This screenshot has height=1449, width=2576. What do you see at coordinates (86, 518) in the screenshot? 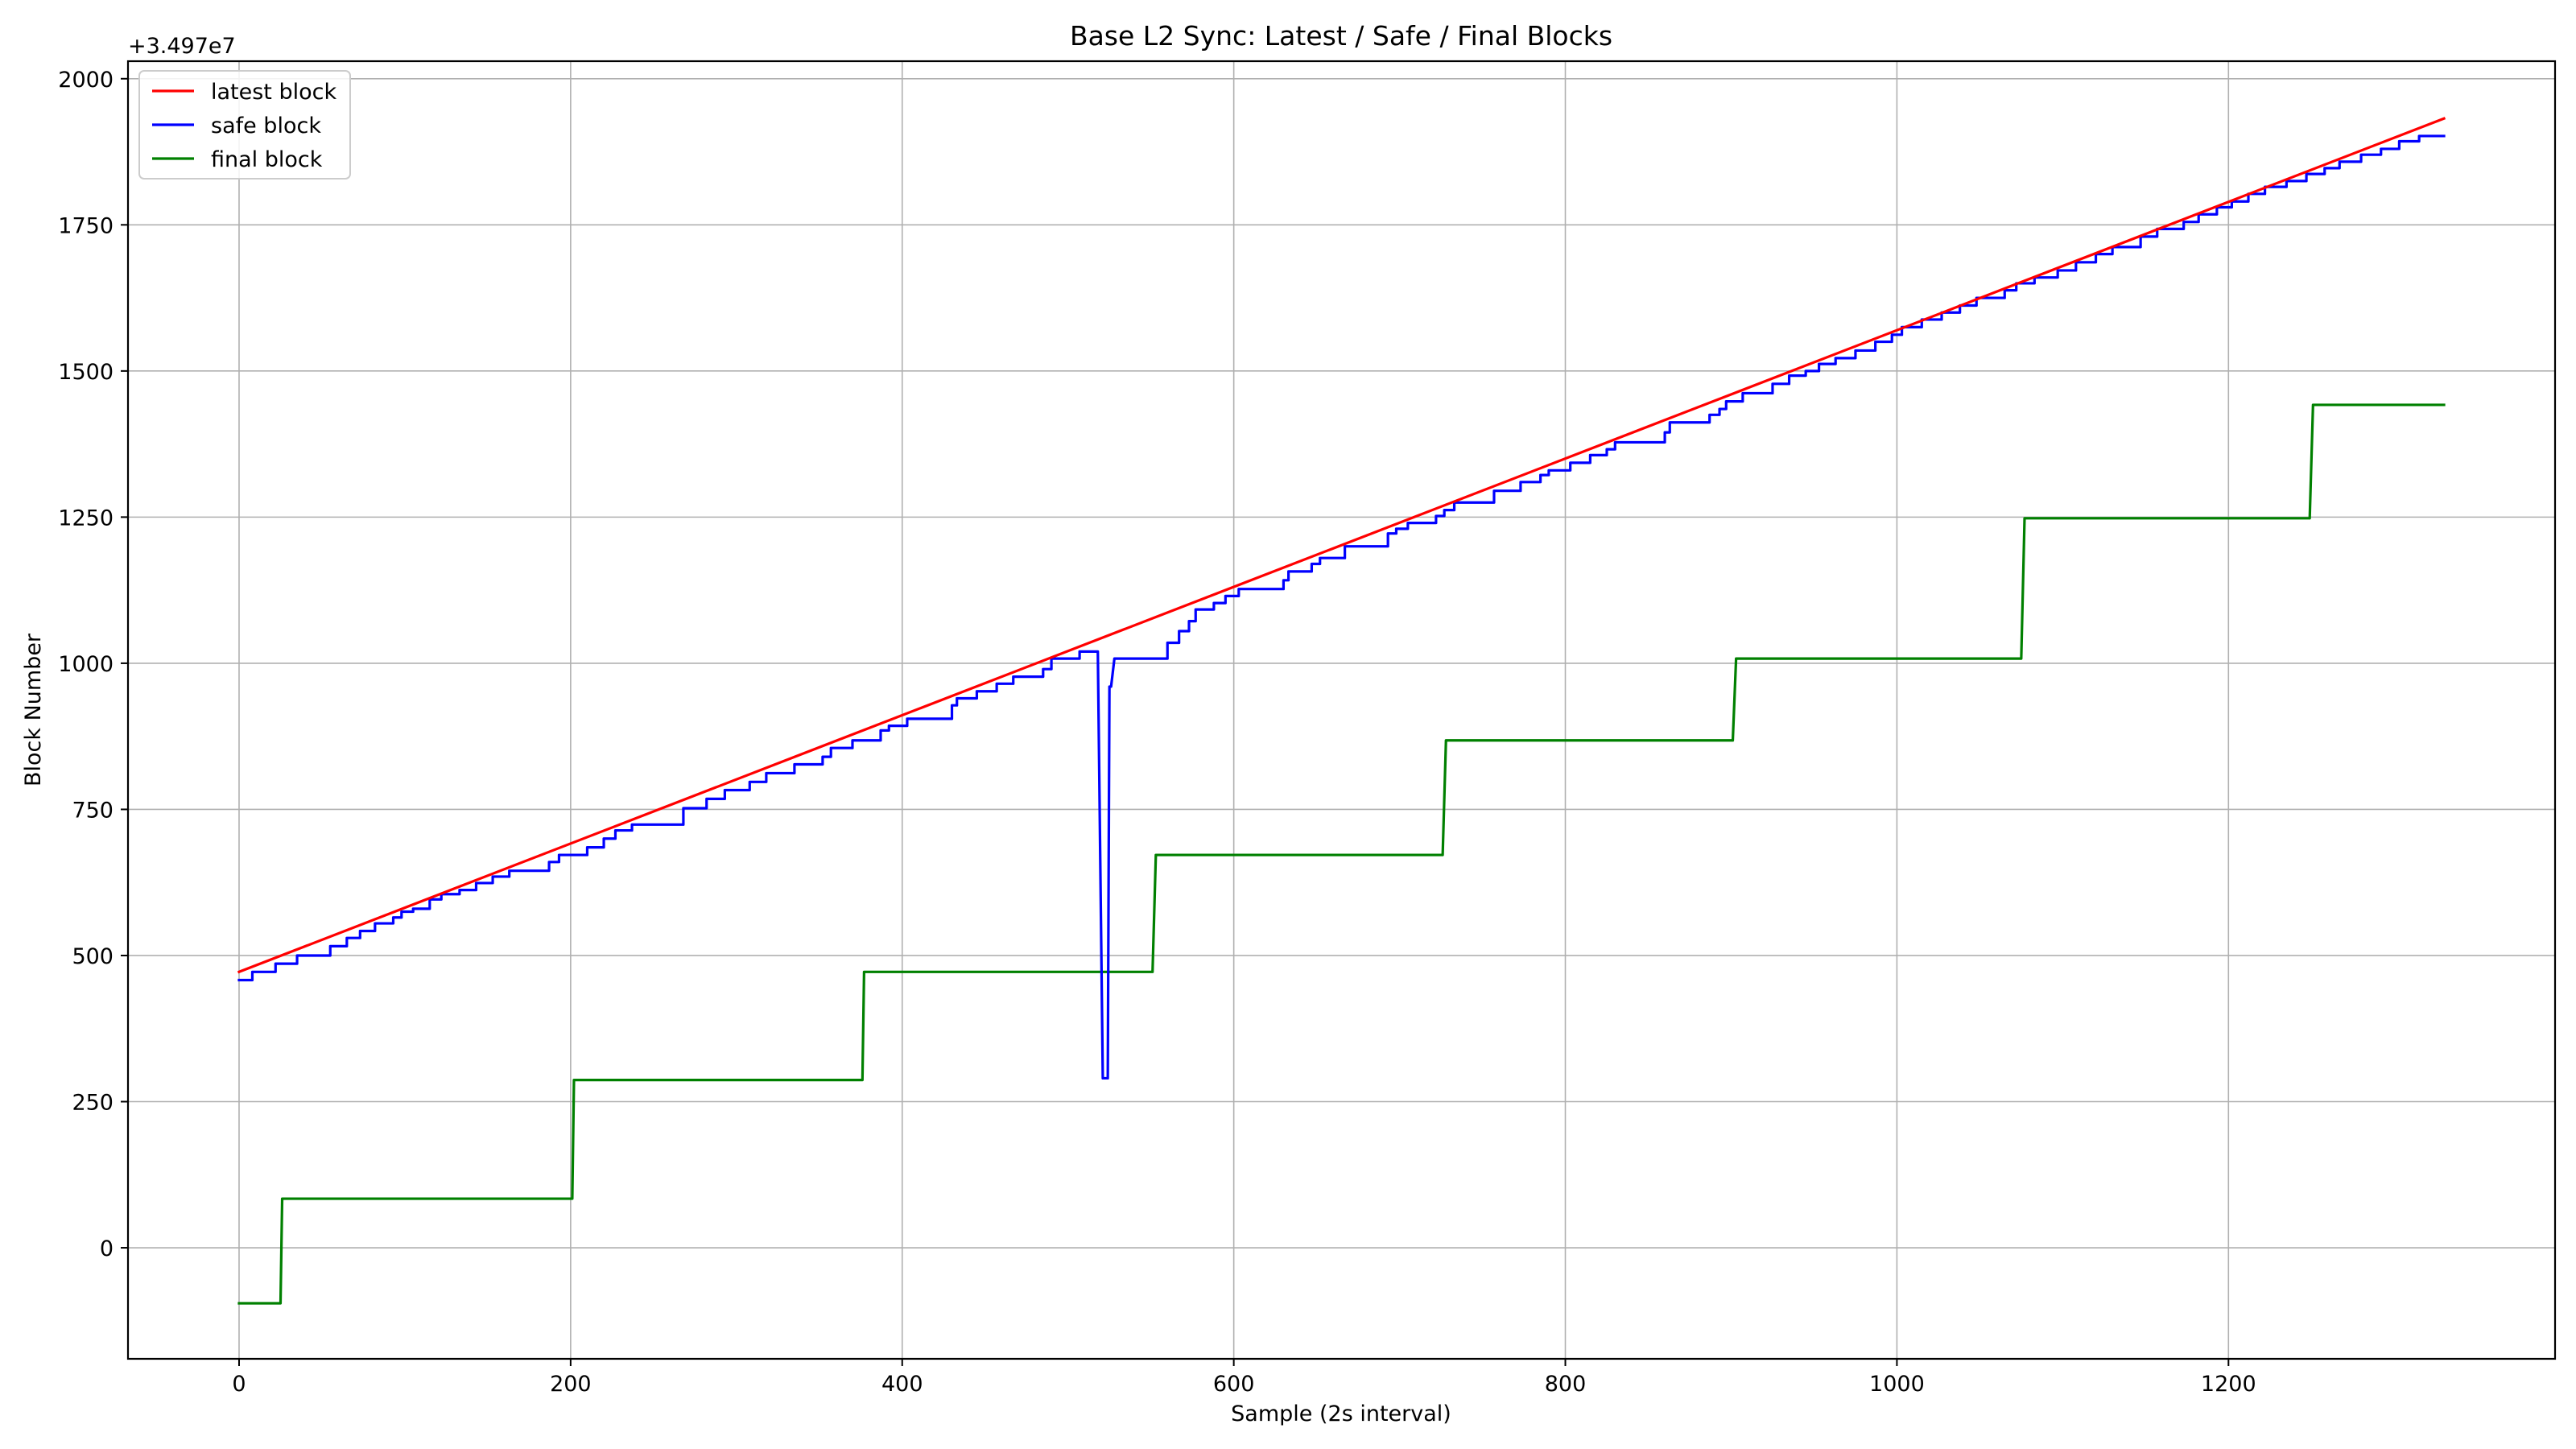
I see `y-tick-label: 1250` at bounding box center [86, 518].